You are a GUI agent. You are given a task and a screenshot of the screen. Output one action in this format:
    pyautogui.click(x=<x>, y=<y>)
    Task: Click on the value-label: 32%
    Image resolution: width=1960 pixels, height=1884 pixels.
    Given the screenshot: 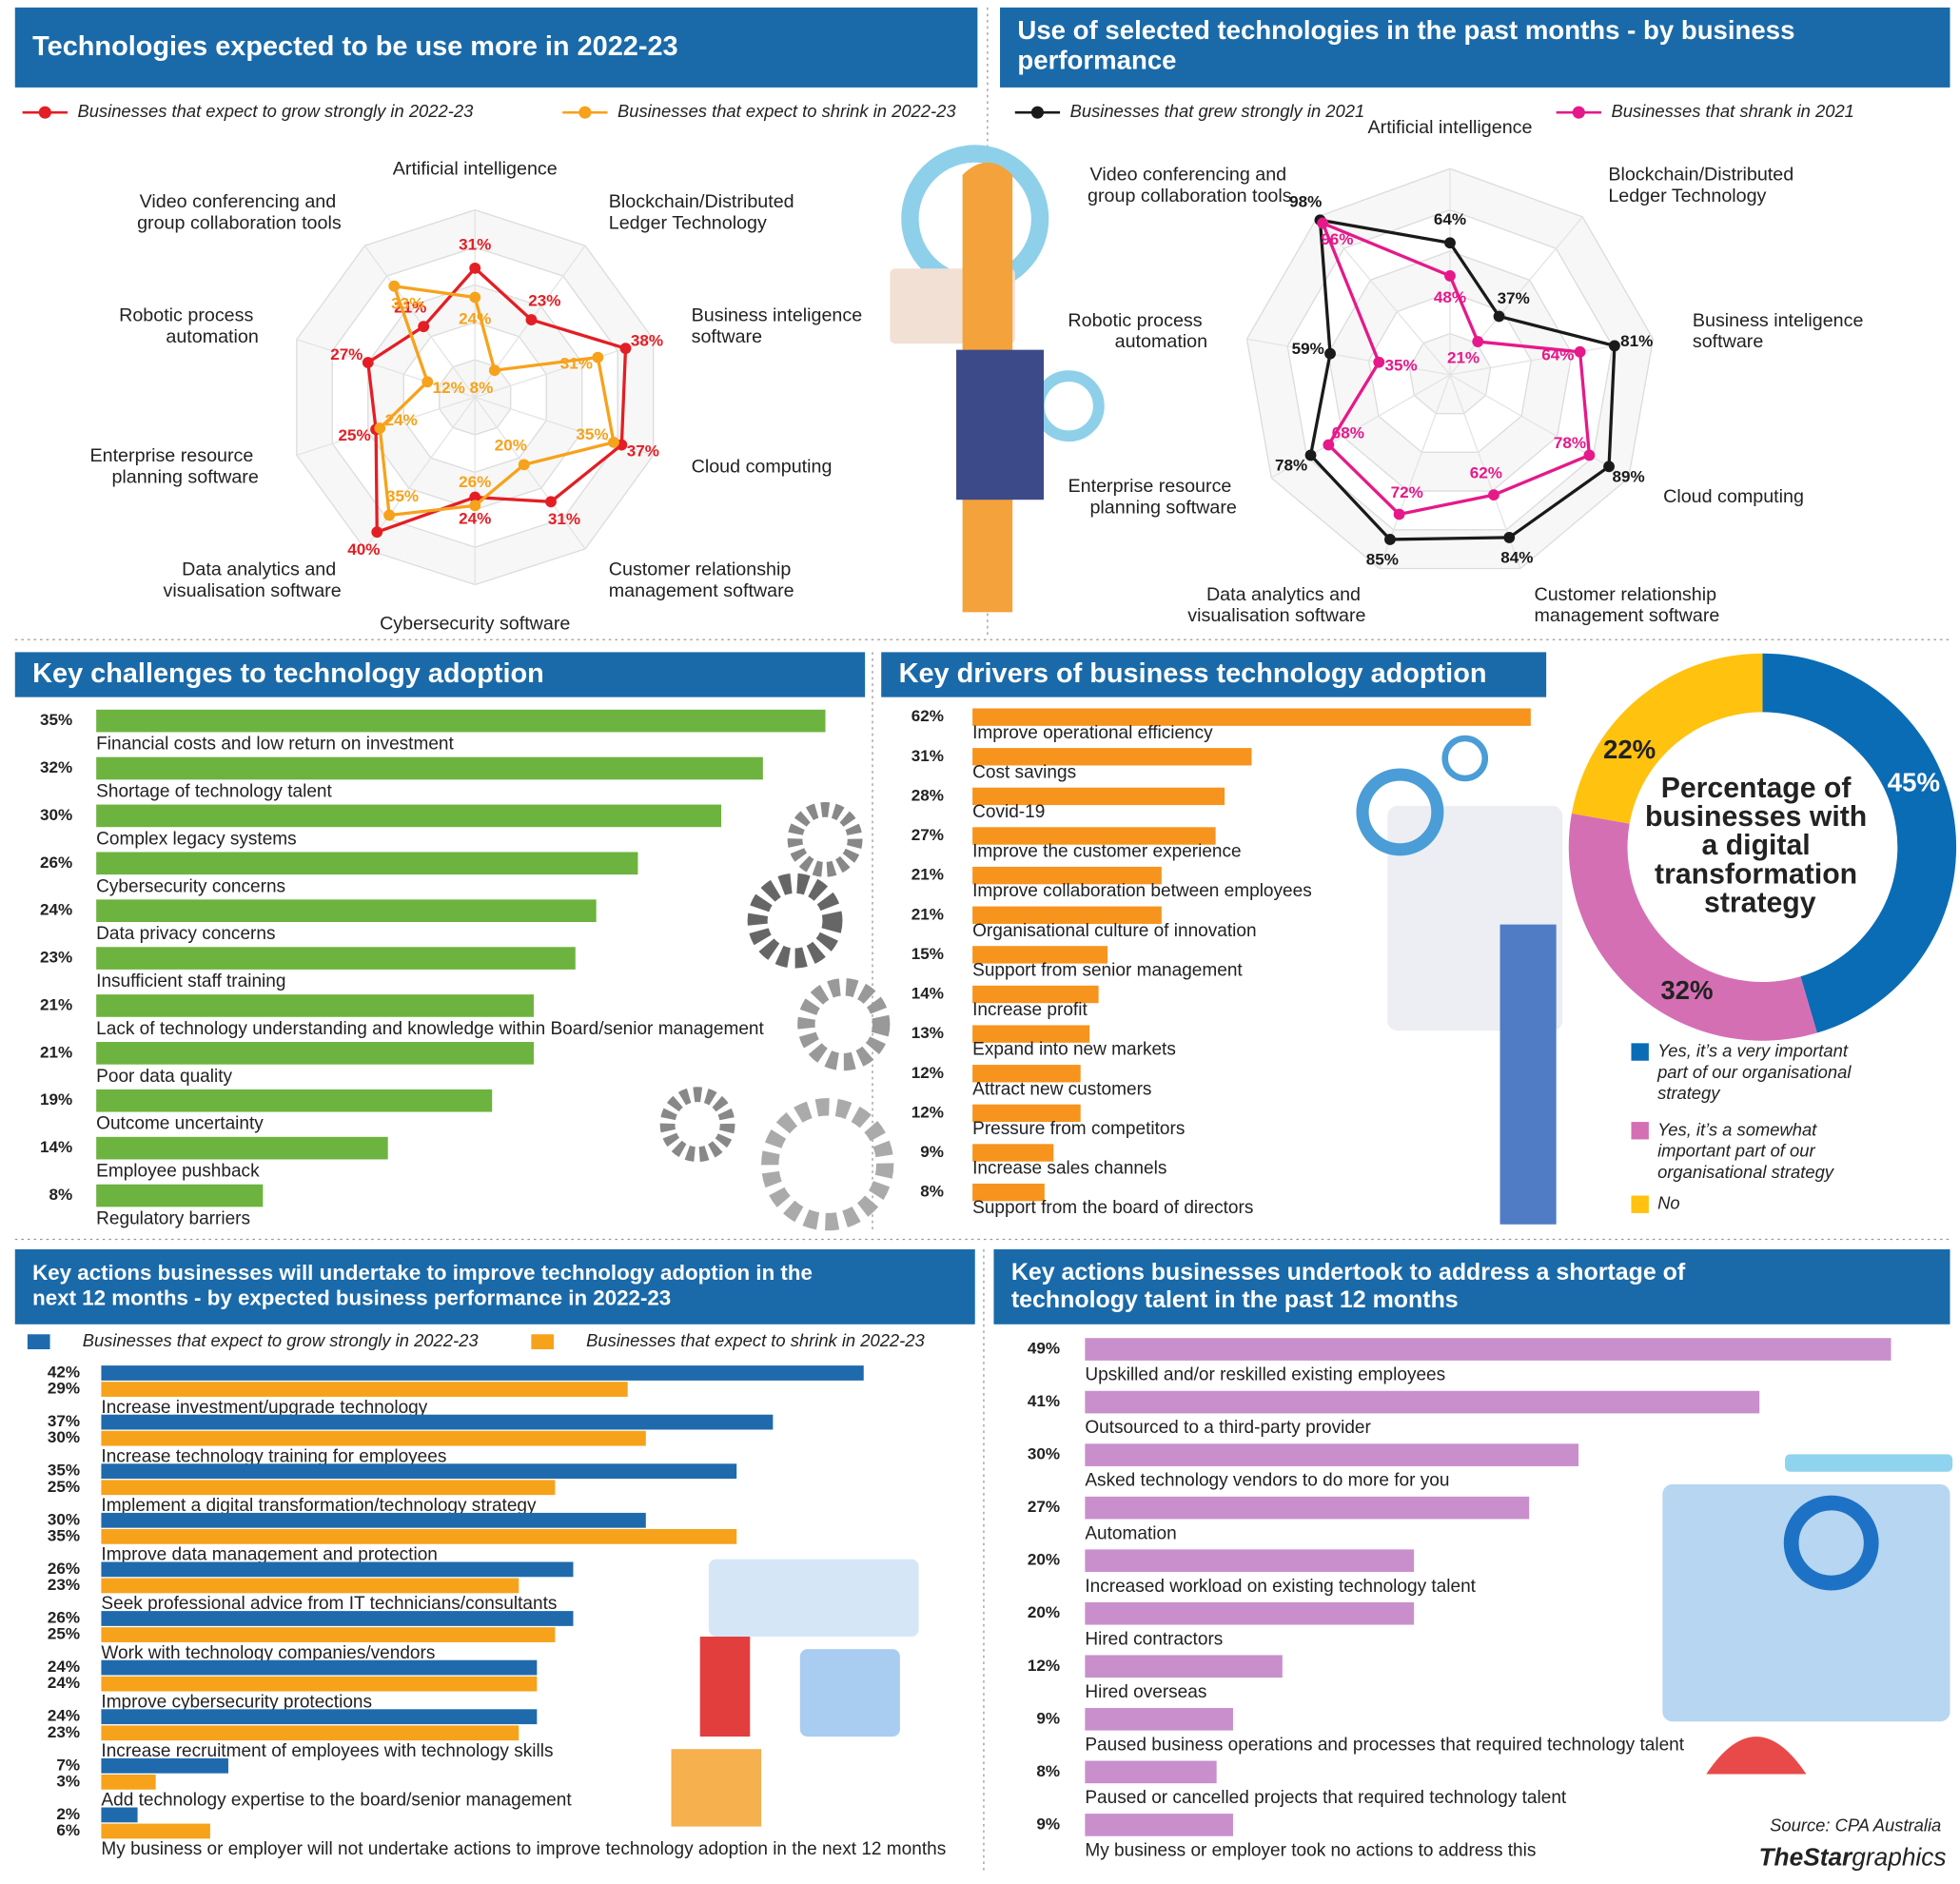 What is the action you would take?
    pyautogui.click(x=56, y=767)
    